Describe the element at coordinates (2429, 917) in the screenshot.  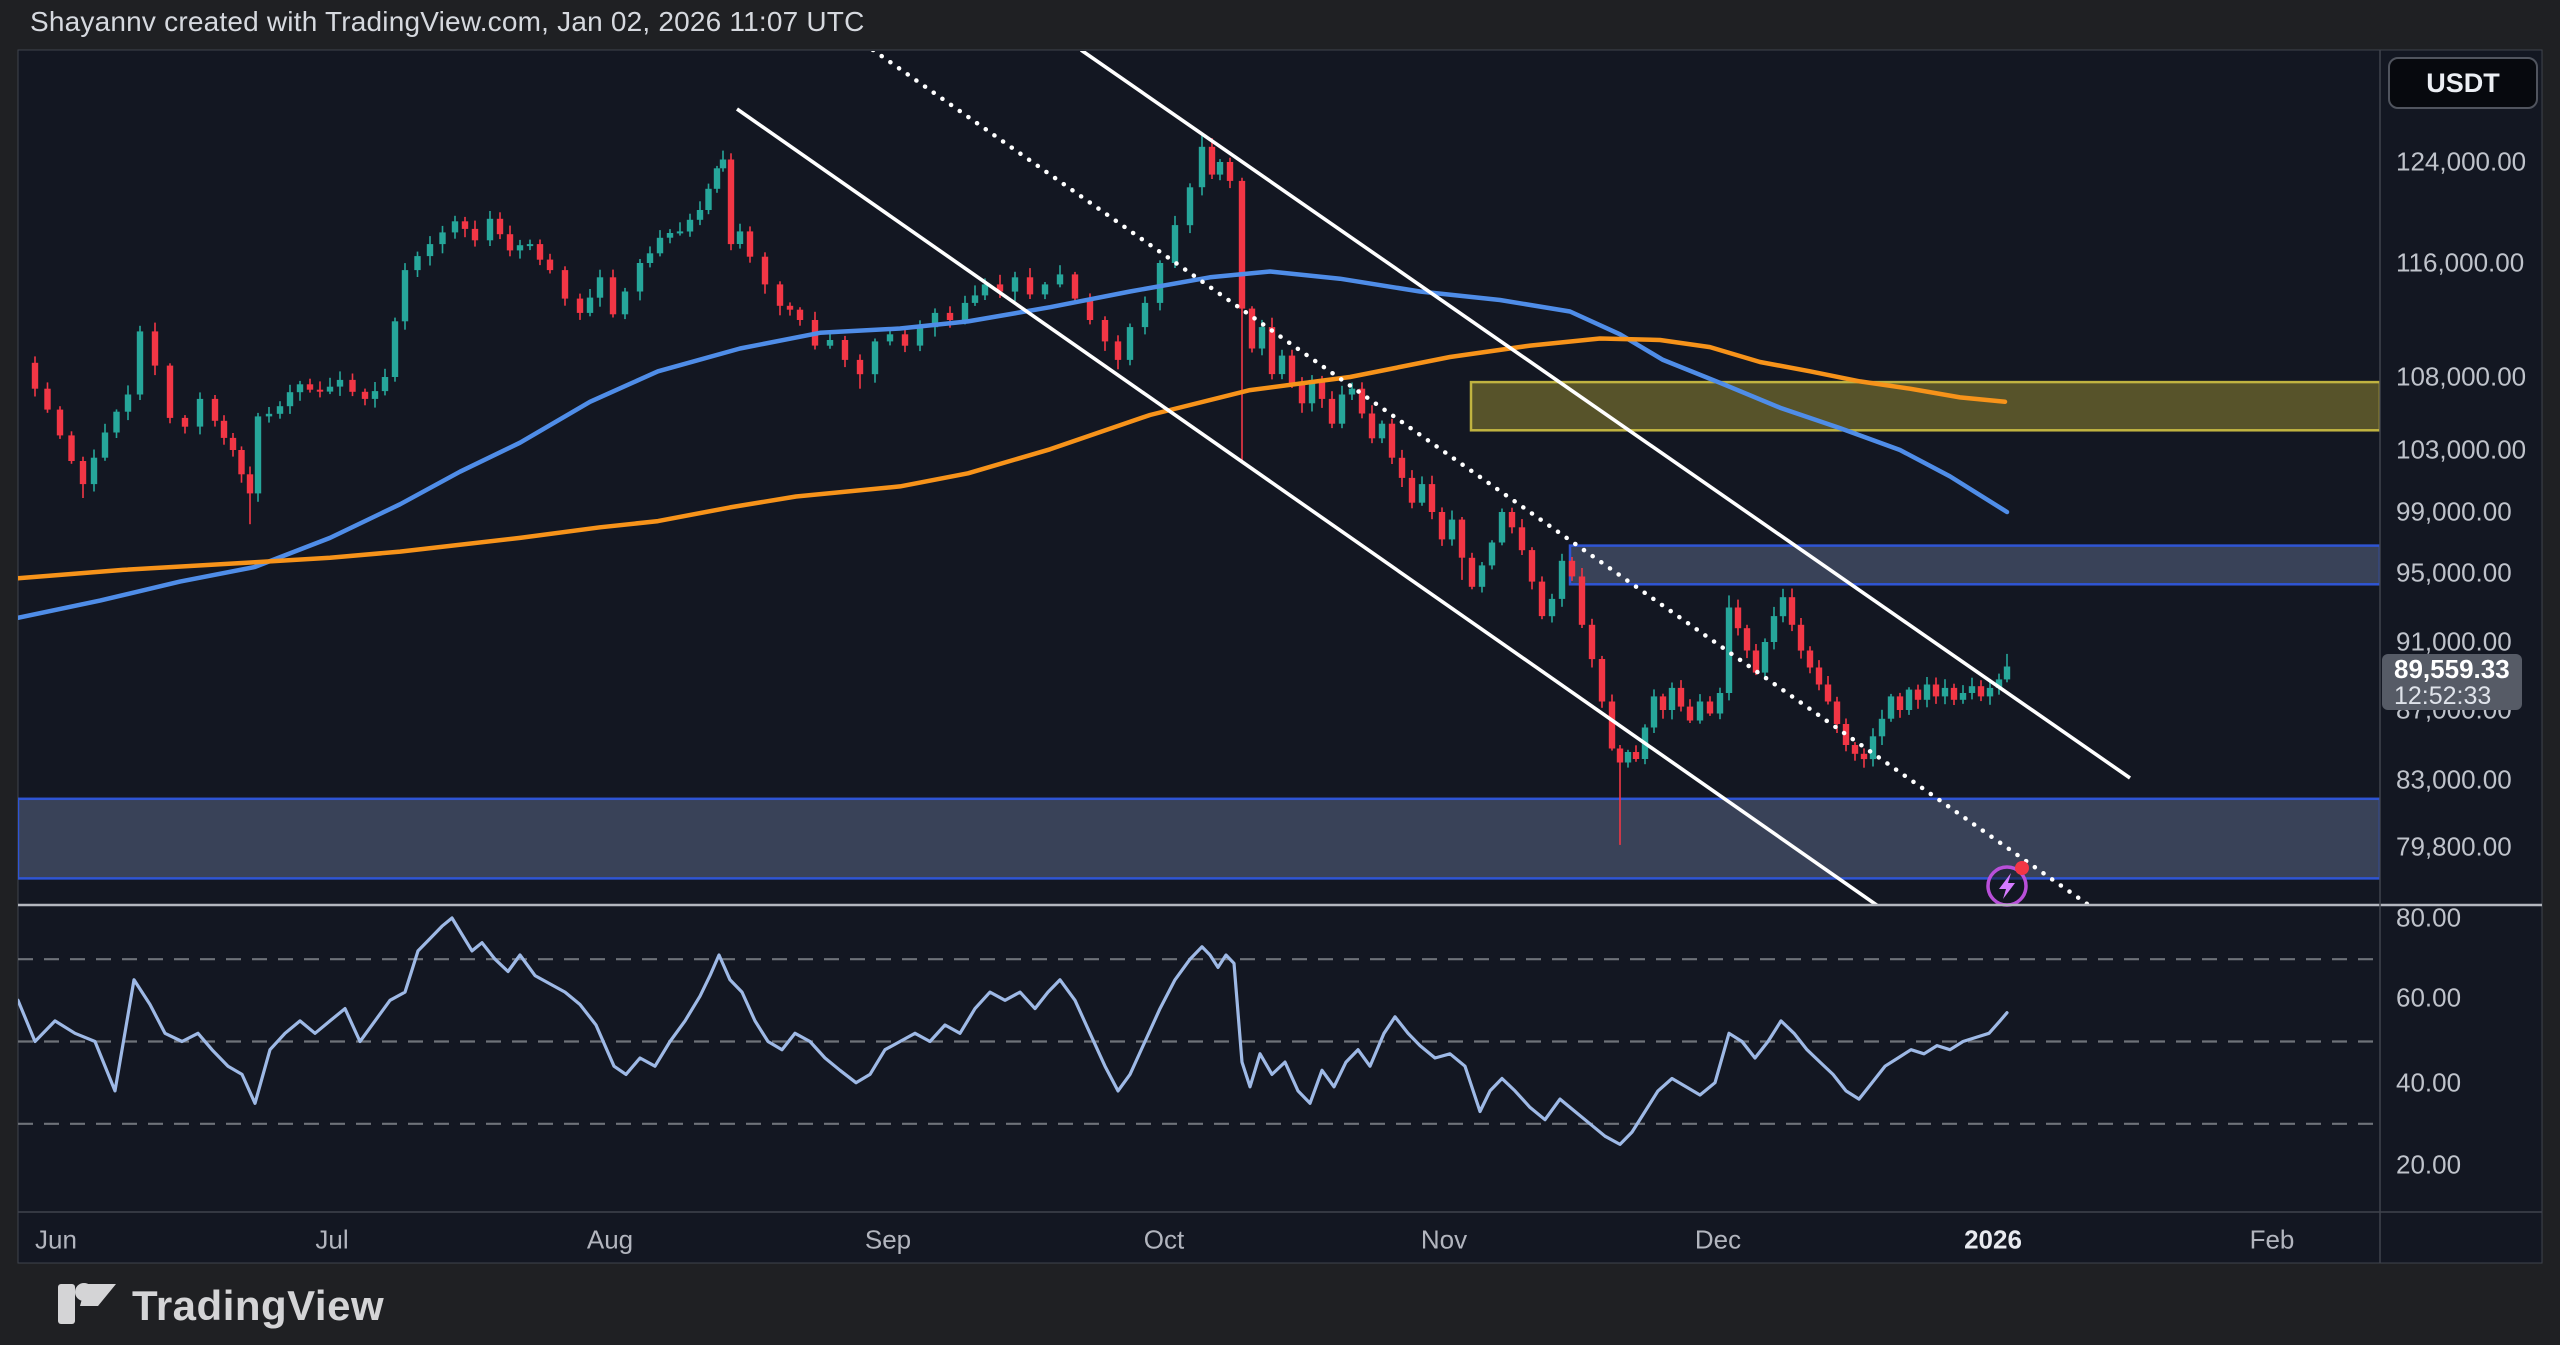
I see `axis-tick-label: 80.00` at that location.